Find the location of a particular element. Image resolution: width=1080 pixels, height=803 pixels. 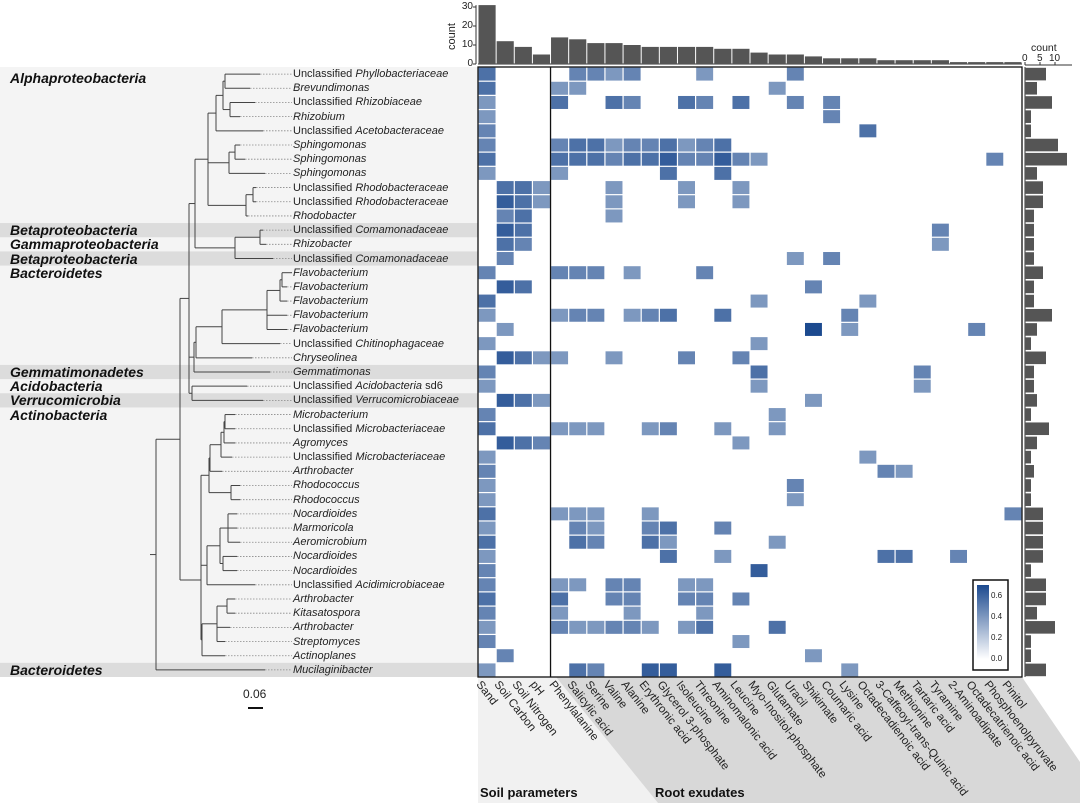

taxon-label: Aeromicrobium is located at coordinates (330, 542).